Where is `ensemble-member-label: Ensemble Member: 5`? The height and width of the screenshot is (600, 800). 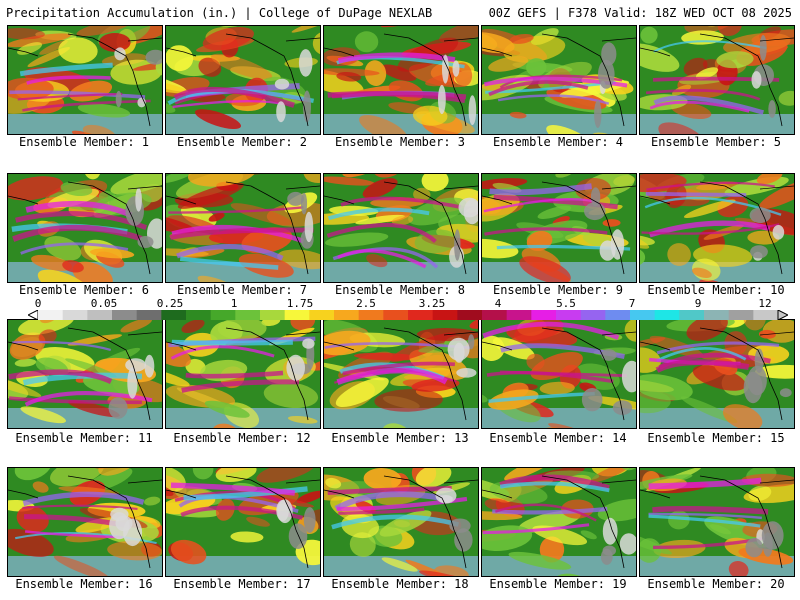
ensemble-member-label: Ensemble Member: 5 is located at coordinates (716, 142).